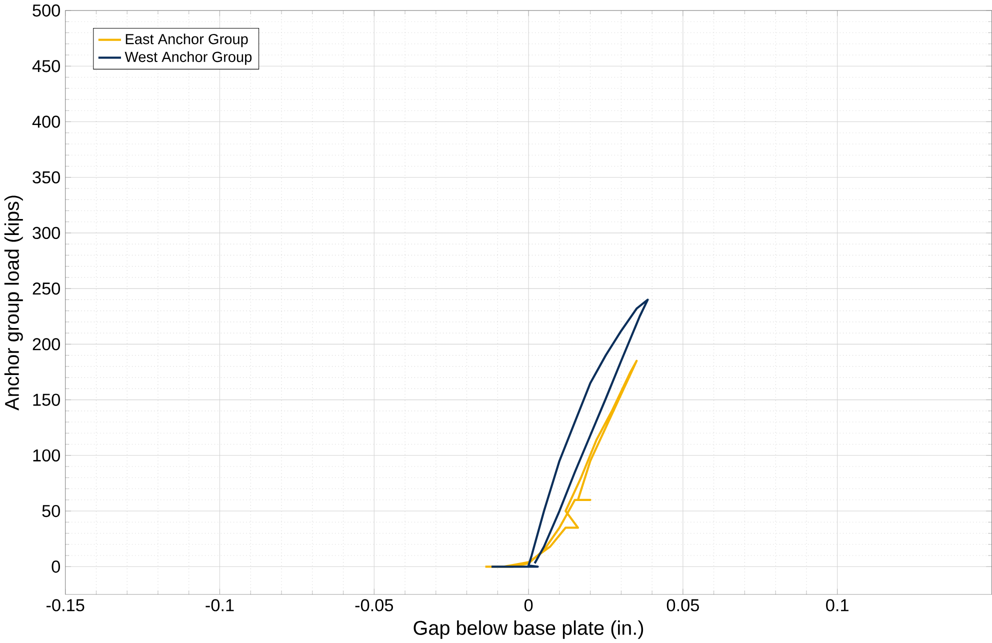 The image size is (992, 643). I want to click on y-tick-label: 500, so click(46, 10).